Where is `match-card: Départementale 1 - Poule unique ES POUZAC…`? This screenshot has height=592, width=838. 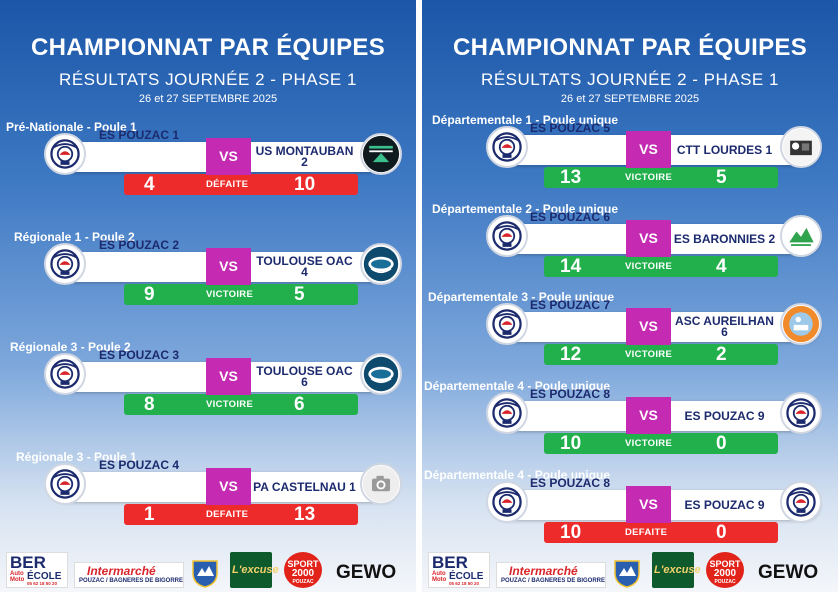 match-card: Départementale 1 - Poule unique ES POUZAC… is located at coordinates (630, 158).